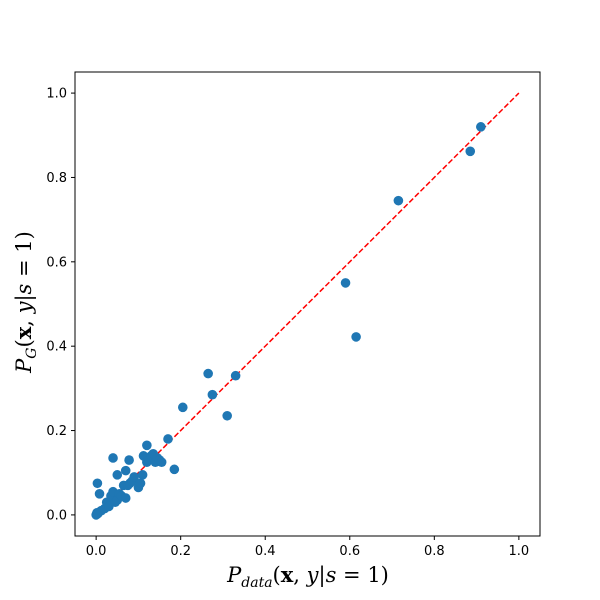  What do you see at coordinates (349, 551) in the screenshot?
I see `x-tick-label: 0.6` at bounding box center [349, 551].